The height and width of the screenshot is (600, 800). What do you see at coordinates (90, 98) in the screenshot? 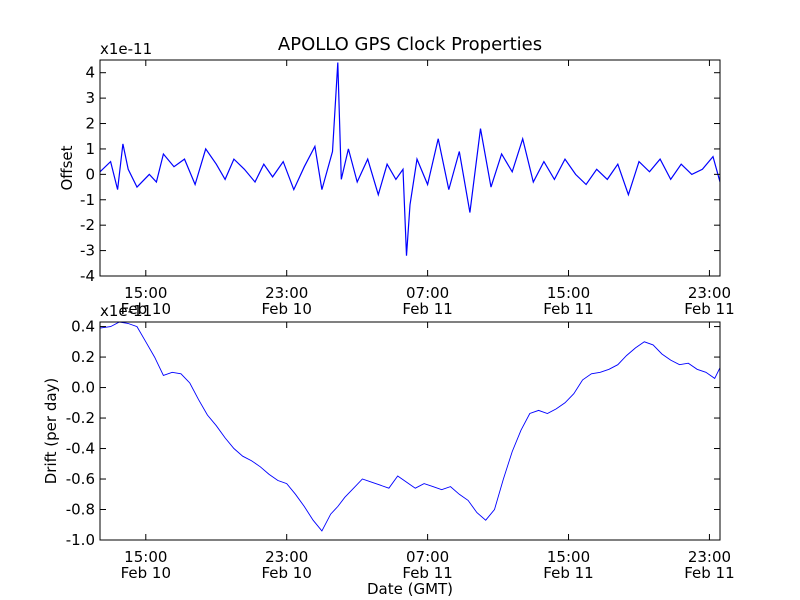
I see `y-tick-label: 3` at bounding box center [90, 98].